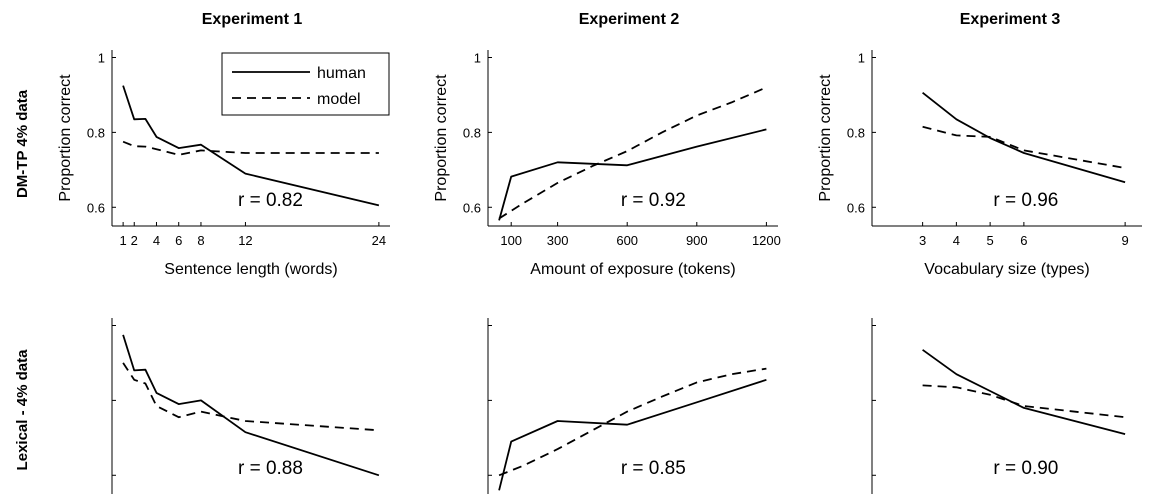 The width and height of the screenshot is (1149, 496). What do you see at coordinates (653, 468) in the screenshot?
I see `correlation-annotation: r = 0.85` at bounding box center [653, 468].